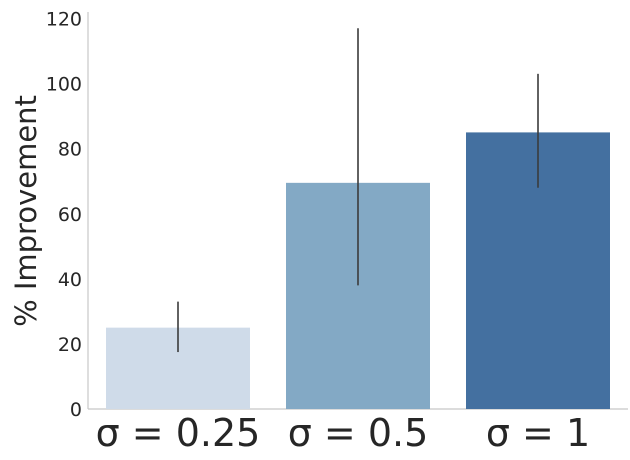  Describe the element at coordinates (64, 85) in the screenshot. I see `y-tick-label-5: 100` at that location.